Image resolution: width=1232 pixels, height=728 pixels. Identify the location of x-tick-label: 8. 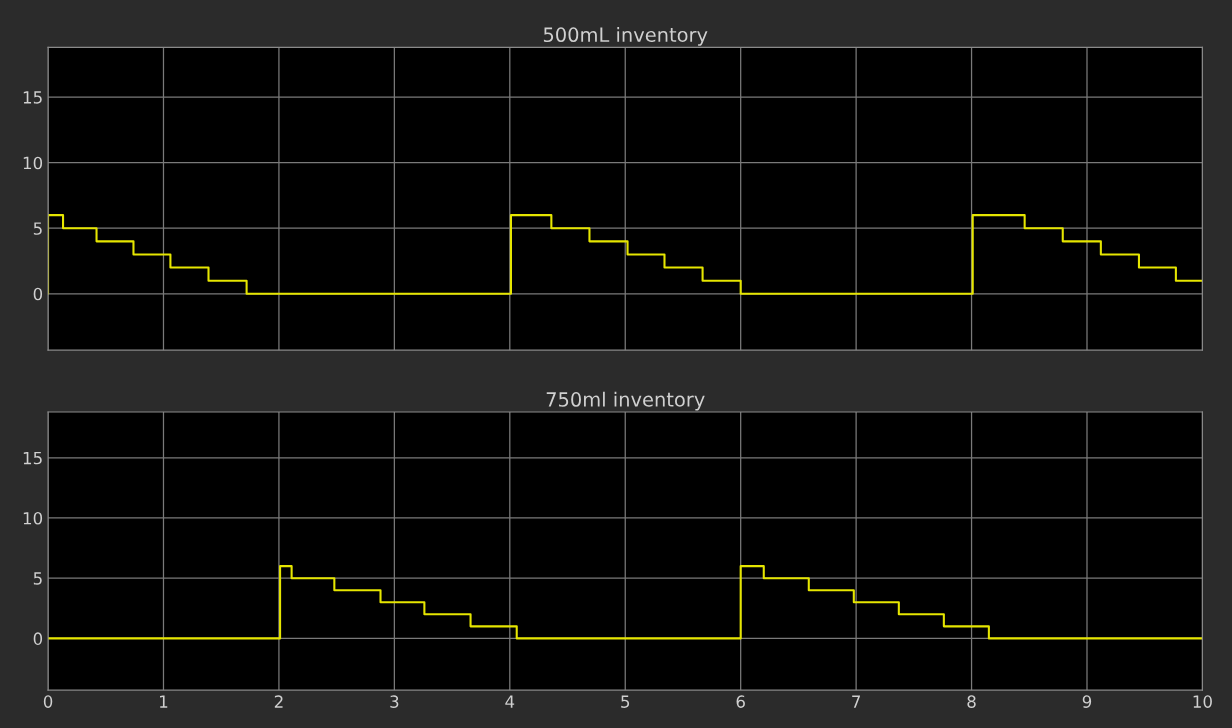
(971, 701).